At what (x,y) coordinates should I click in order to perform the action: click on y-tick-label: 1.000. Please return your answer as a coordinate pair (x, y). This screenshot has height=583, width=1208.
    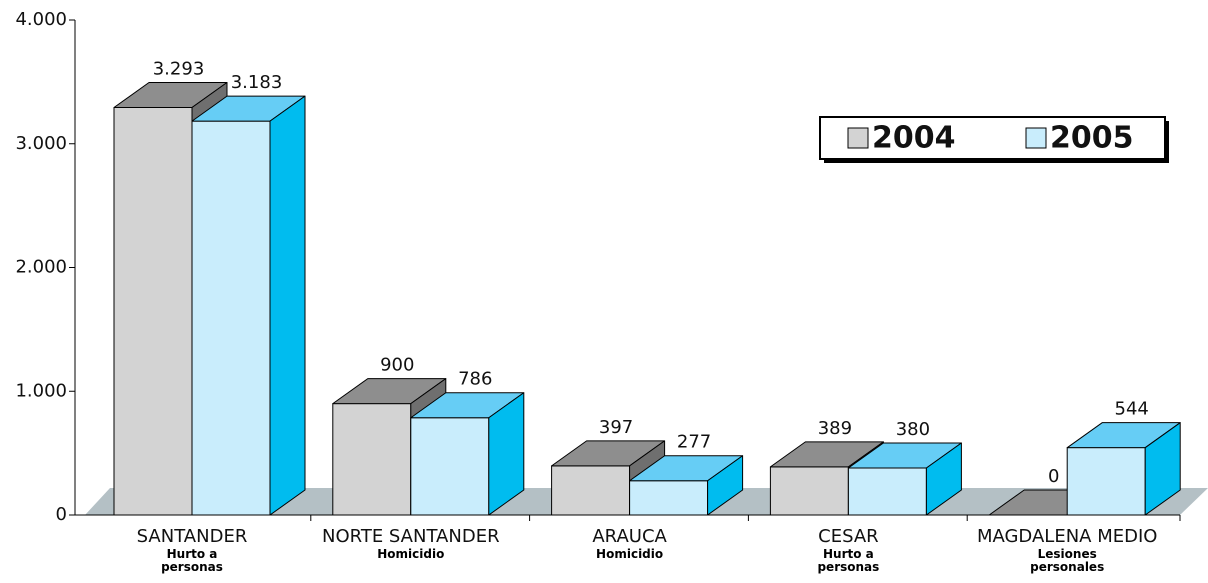
    Looking at the image, I should click on (41, 390).